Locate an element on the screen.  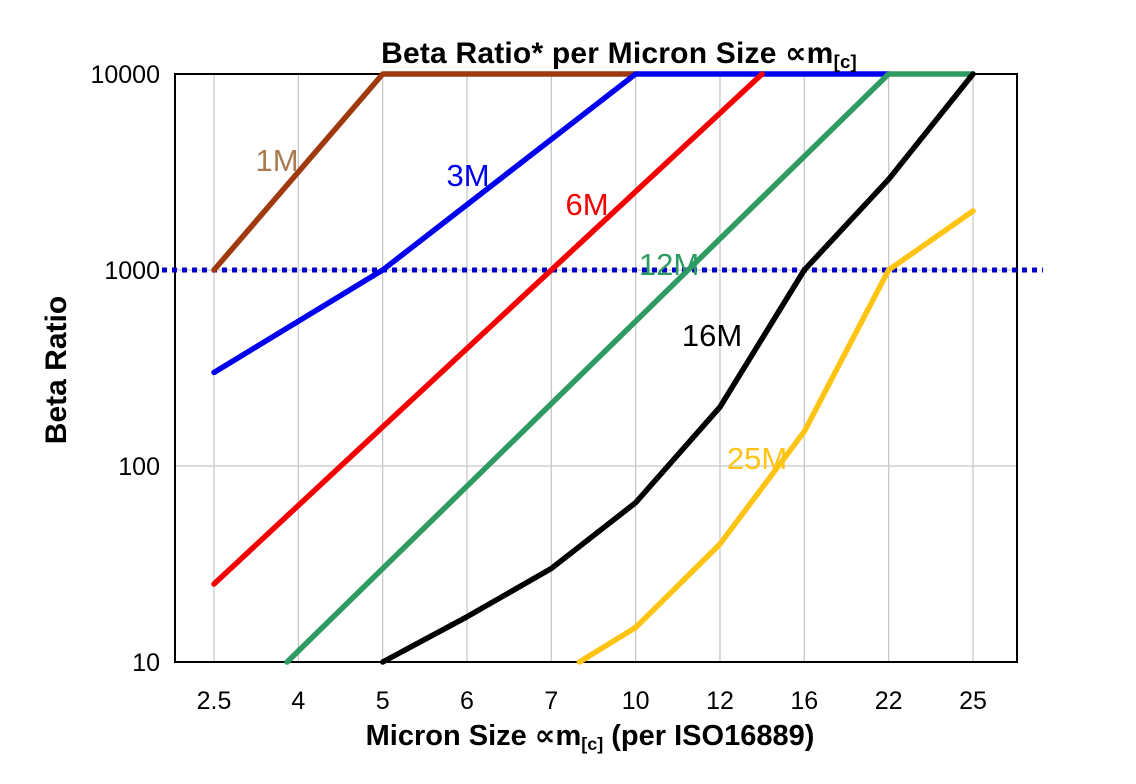
x-tick-label: 12 is located at coordinates (720, 701).